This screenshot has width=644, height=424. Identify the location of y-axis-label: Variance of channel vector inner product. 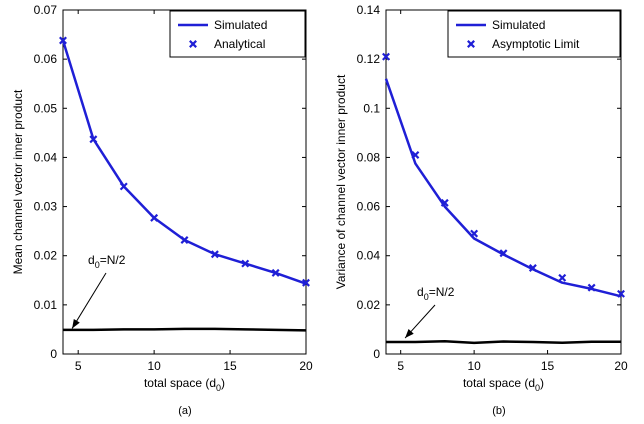
(341, 181).